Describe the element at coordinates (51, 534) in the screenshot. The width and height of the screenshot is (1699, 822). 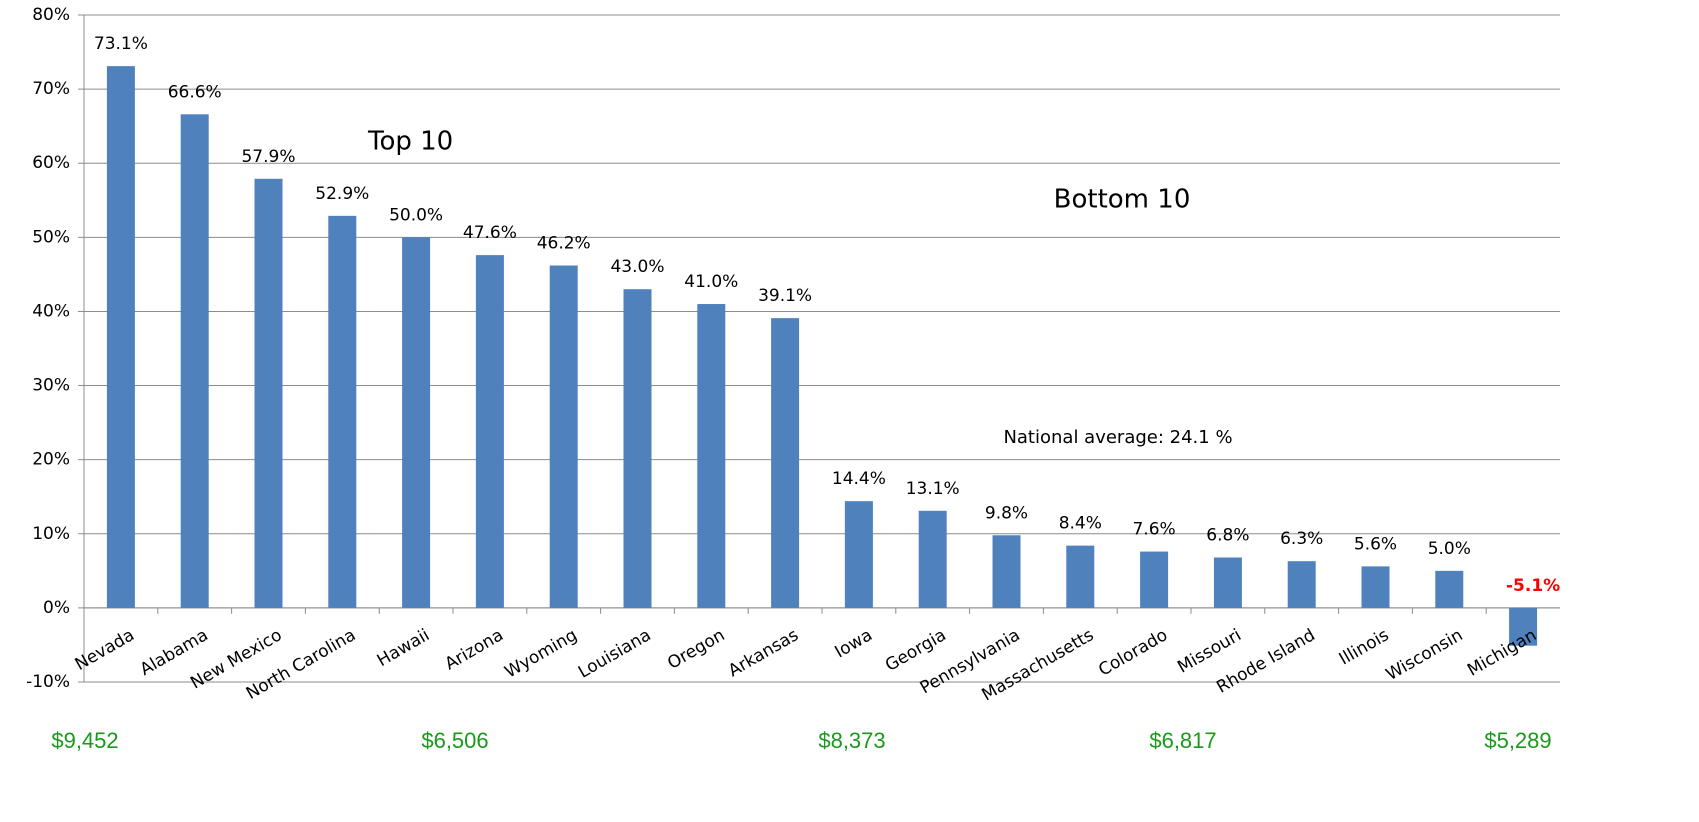
I see `y-tick-label: 10%` at that location.